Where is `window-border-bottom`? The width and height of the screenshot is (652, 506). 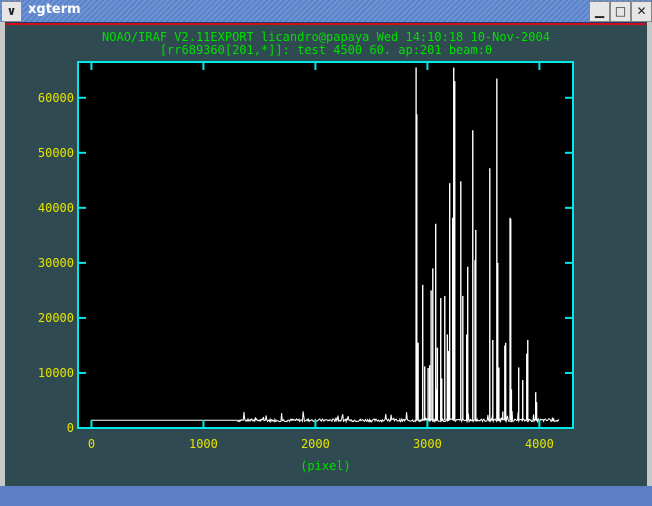
window-border-bottom is located at coordinates (326, 496).